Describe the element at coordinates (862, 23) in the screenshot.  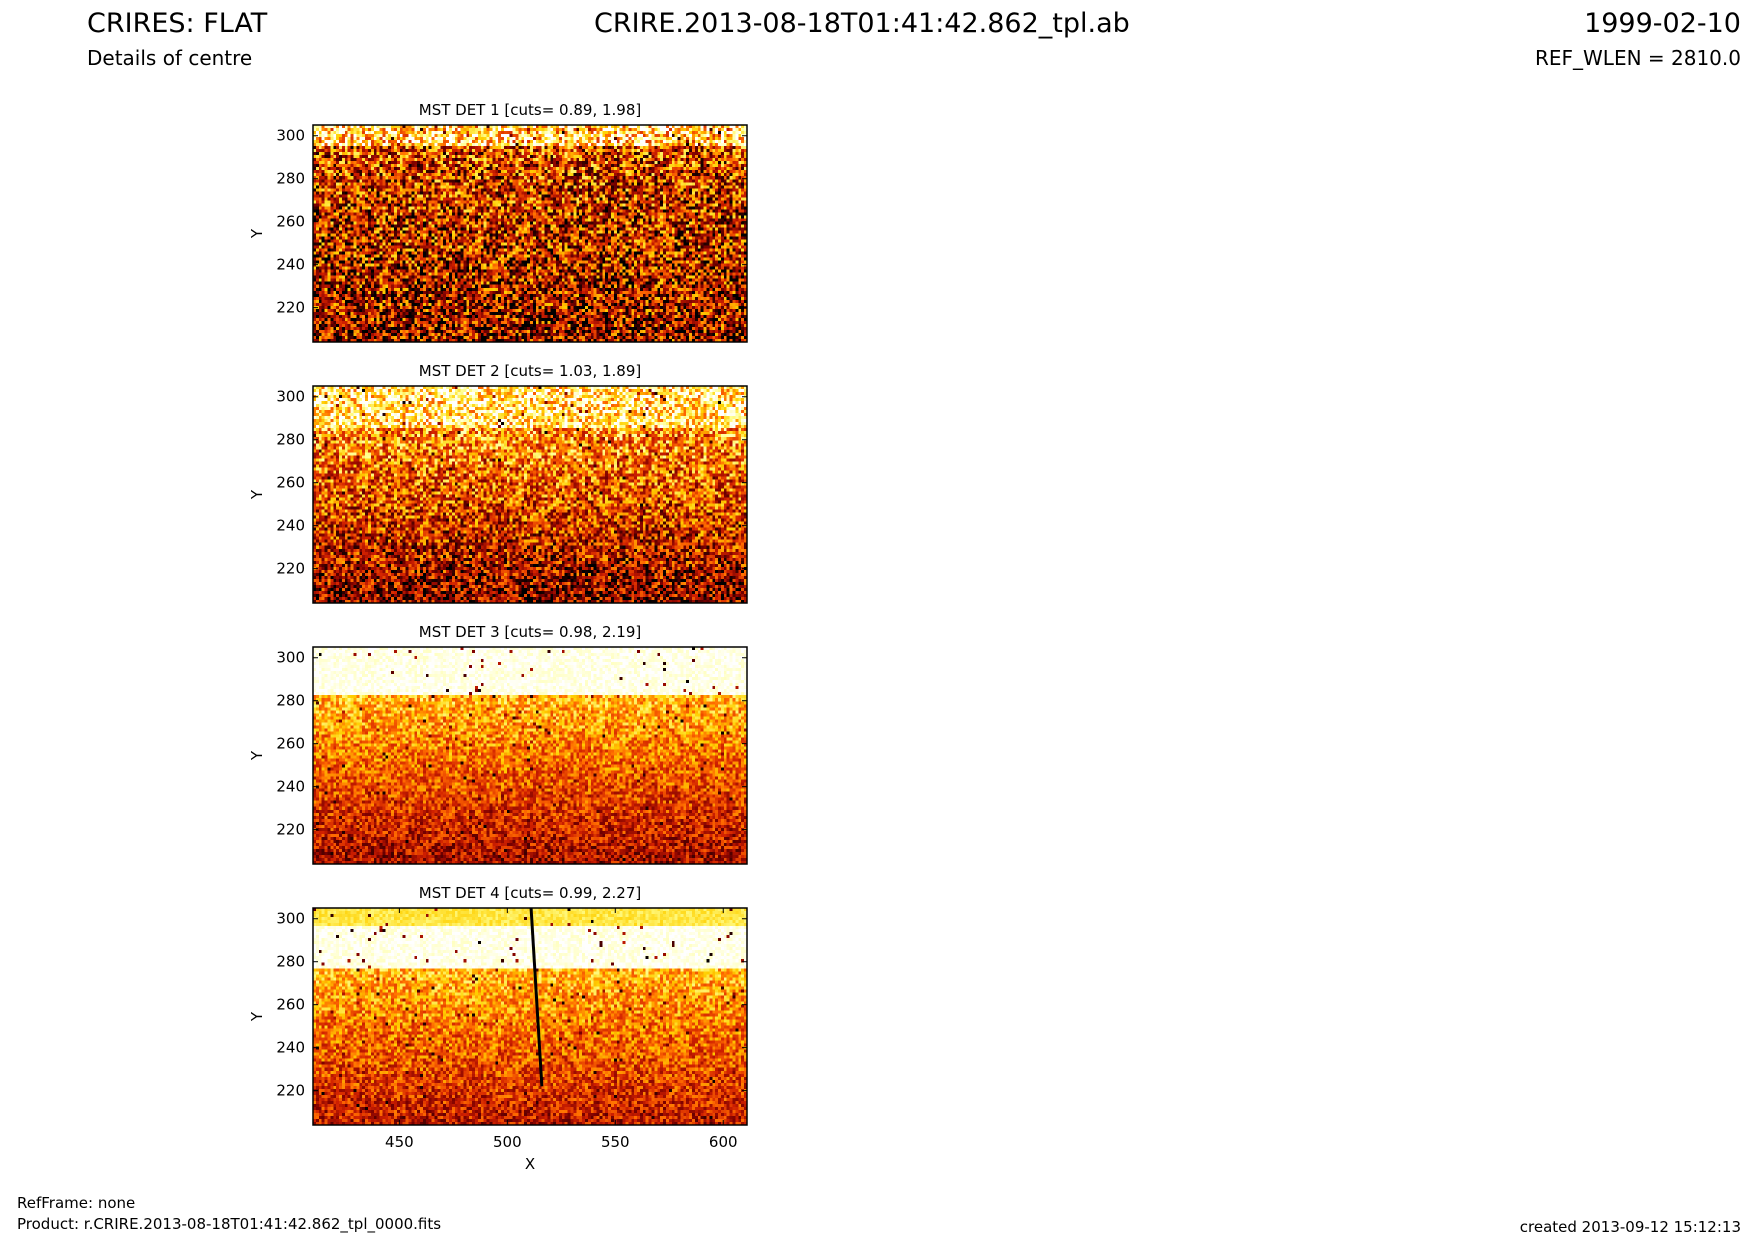
I see `file-title: CRIRE.2013-08-18T01:41:42.862_tpl.ab` at that location.